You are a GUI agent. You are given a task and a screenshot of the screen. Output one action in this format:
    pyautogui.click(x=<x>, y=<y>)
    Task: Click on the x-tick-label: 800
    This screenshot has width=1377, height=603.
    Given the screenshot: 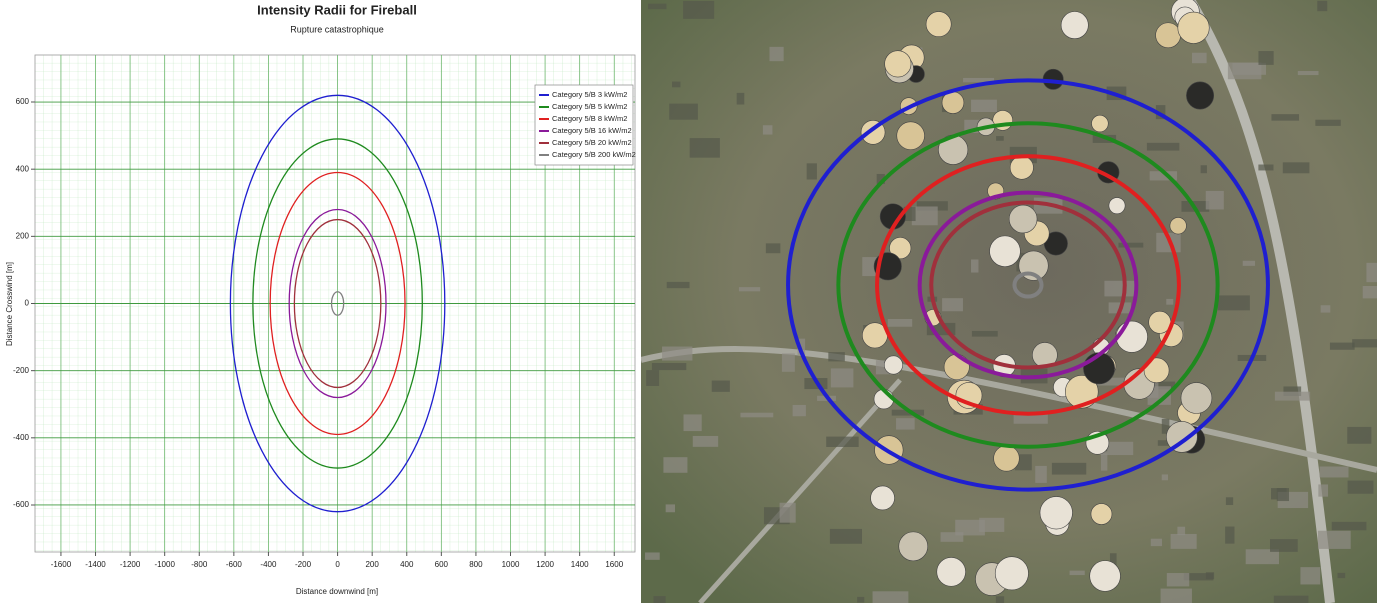 What is the action you would take?
    pyautogui.click(x=476, y=564)
    